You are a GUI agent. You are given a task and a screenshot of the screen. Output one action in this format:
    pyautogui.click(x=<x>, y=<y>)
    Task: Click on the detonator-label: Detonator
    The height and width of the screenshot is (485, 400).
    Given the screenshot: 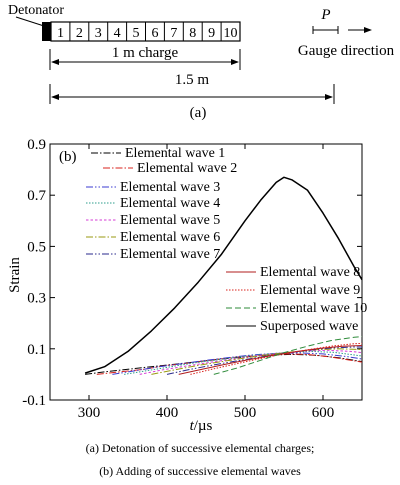 What is the action you would take?
    pyautogui.click(x=36, y=10)
    